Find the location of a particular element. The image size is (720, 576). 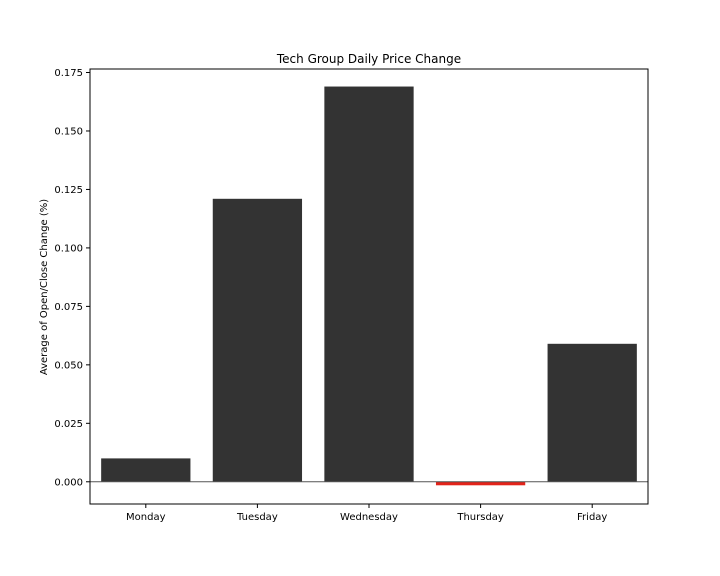

y-tick-label: 0.150 is located at coordinates (68, 131).